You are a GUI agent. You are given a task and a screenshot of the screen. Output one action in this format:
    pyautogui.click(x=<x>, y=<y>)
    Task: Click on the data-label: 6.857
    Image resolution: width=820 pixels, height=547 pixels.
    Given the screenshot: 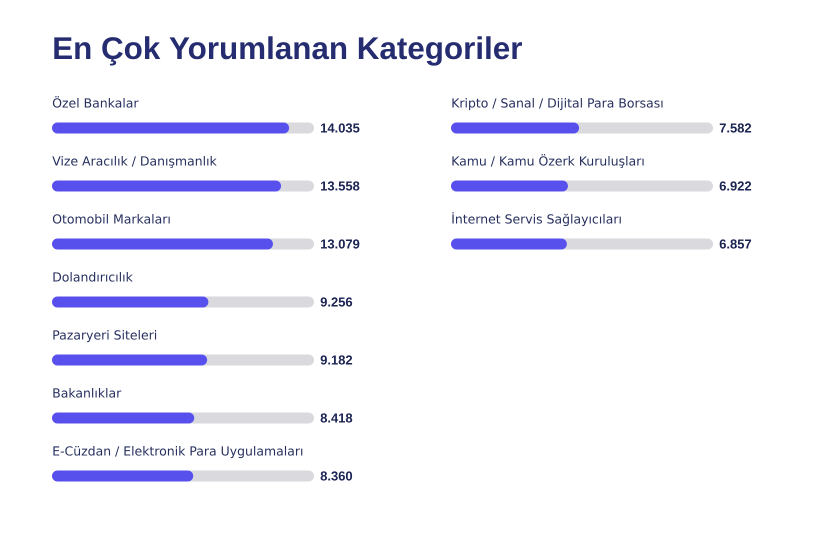 What is the action you would take?
    pyautogui.click(x=736, y=244)
    